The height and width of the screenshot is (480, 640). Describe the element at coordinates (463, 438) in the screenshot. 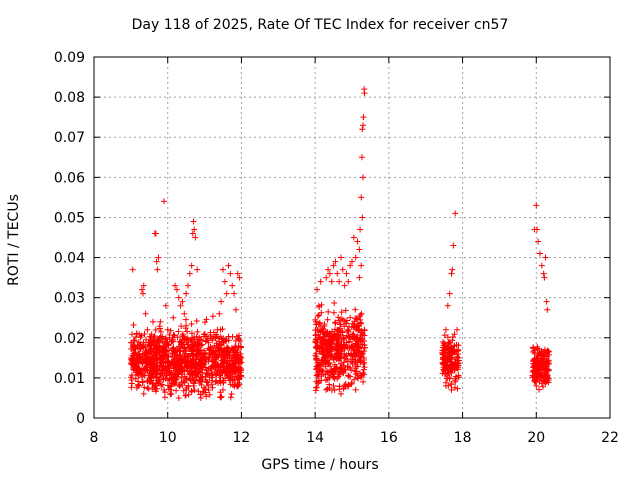

I see `x-tick-label: 18` at that location.